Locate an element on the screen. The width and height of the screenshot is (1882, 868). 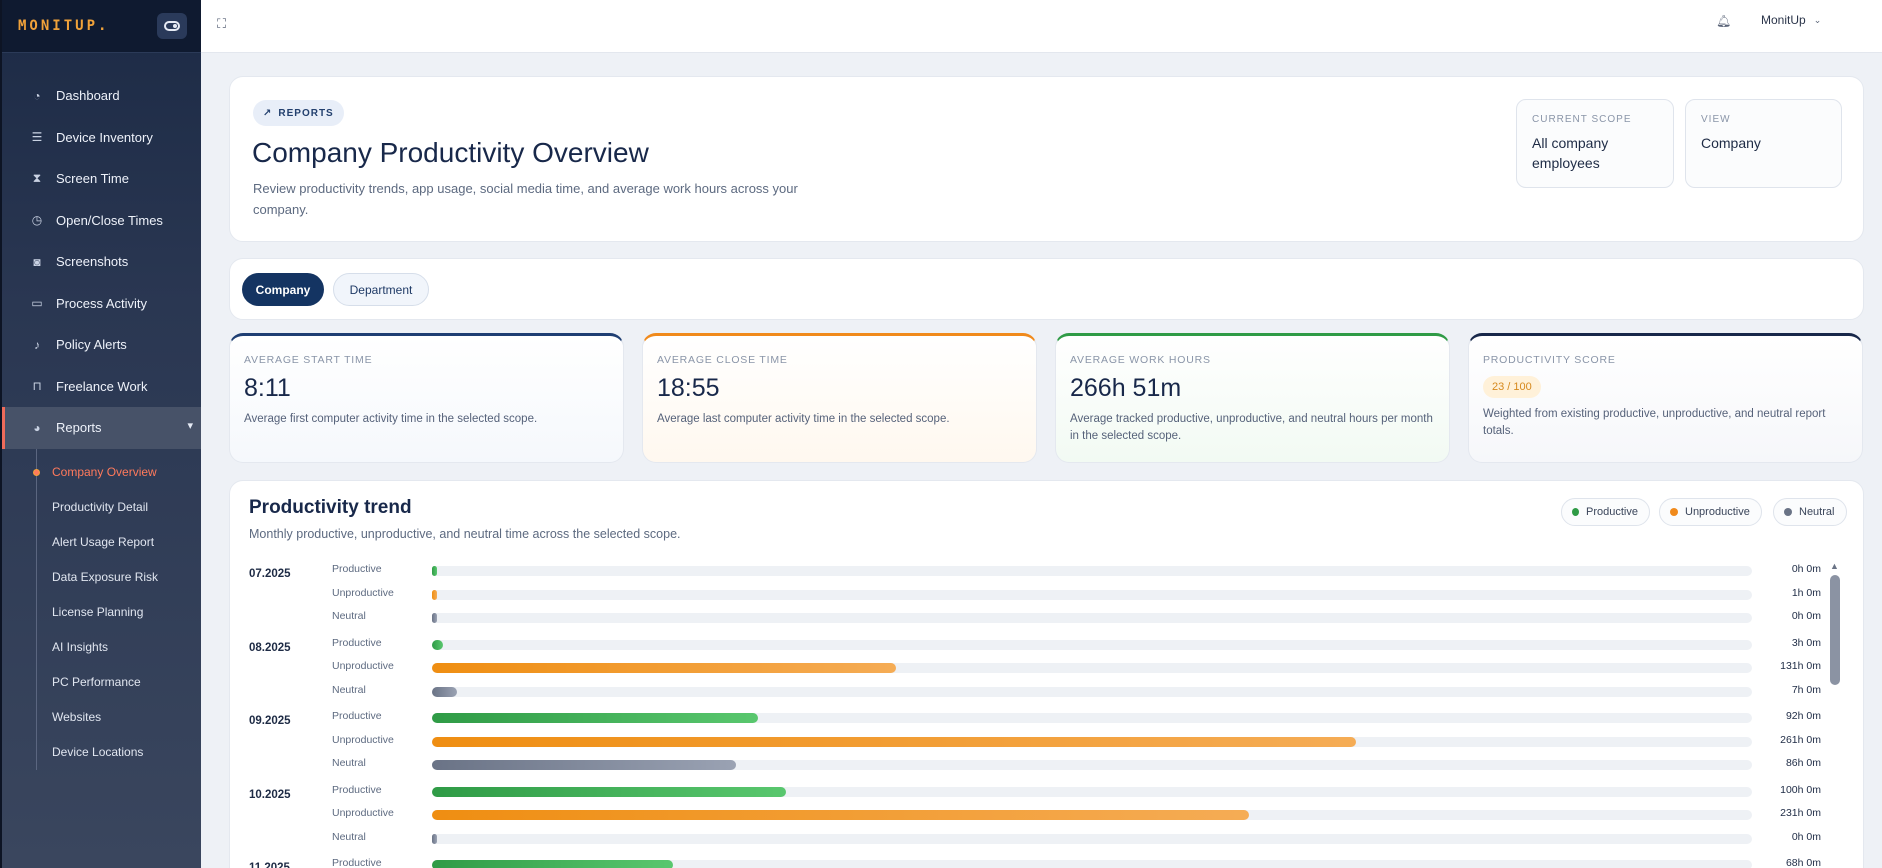
brand-logo: MONITUP. is located at coordinates (64, 26).